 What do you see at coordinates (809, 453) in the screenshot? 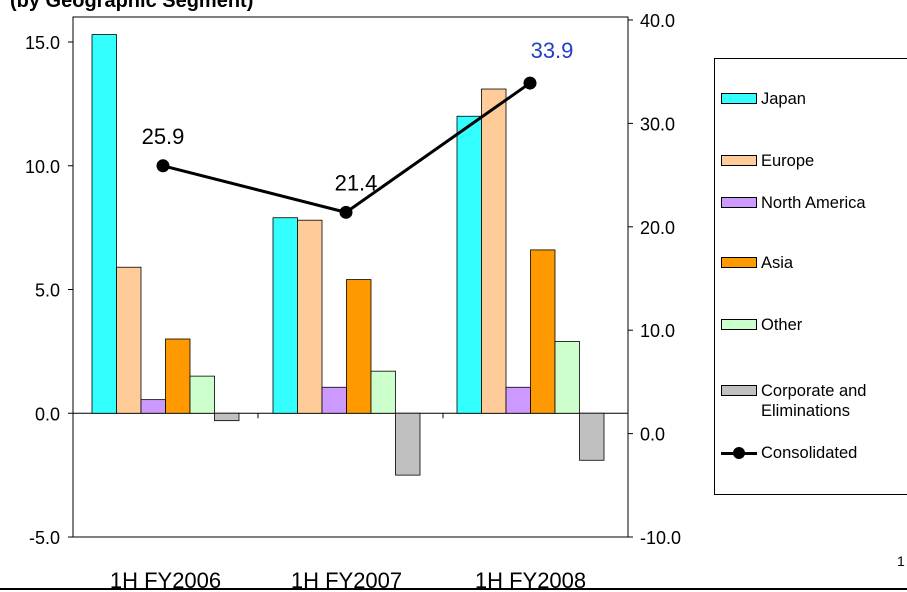
I see `legend-label: Consolidated` at bounding box center [809, 453].